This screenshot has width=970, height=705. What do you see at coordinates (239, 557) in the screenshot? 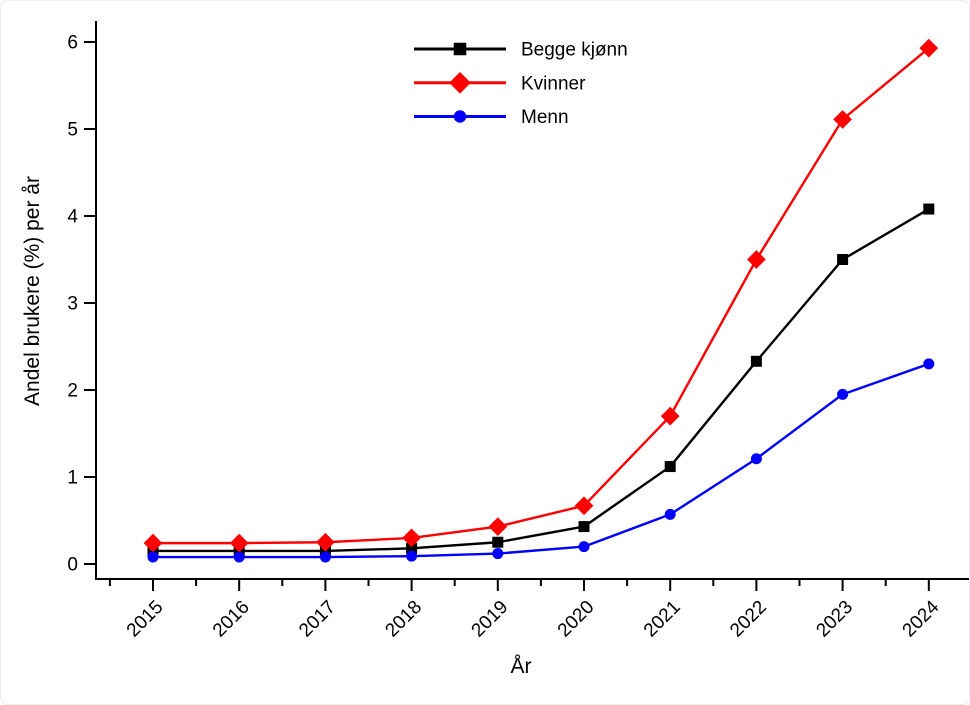
I see `data-point-menn-2016` at bounding box center [239, 557].